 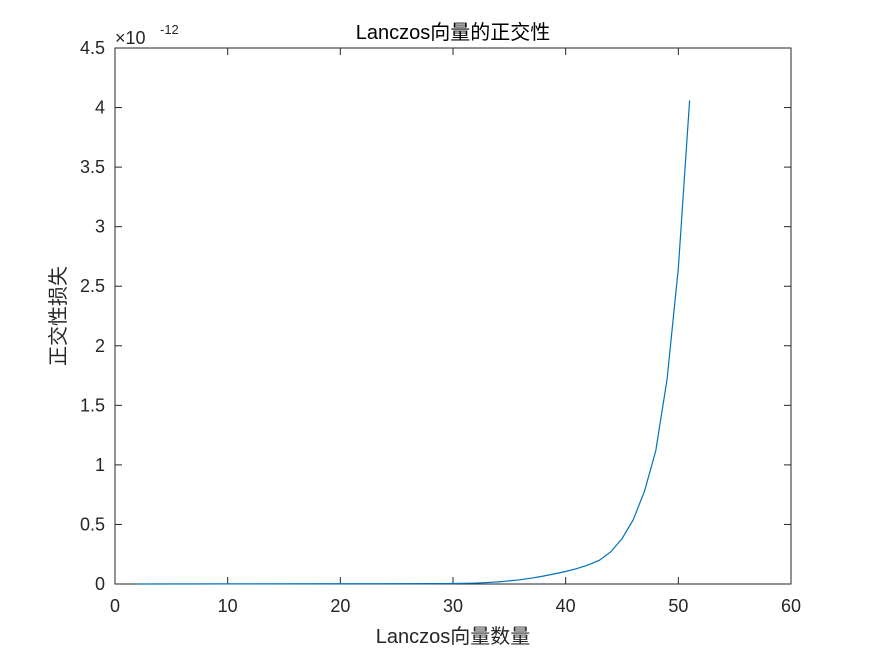 What do you see at coordinates (453, 606) in the screenshot?
I see `x-tick-label: 30` at bounding box center [453, 606].